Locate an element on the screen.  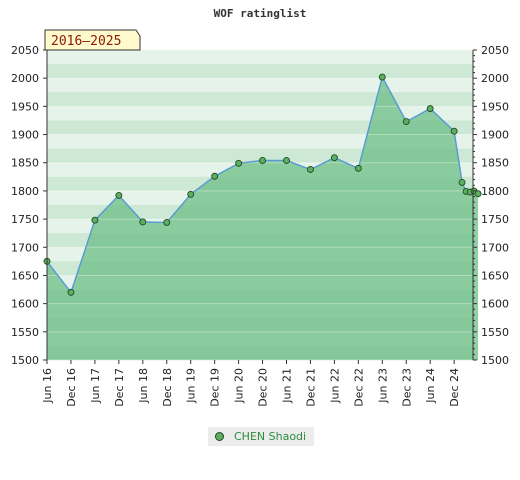
x-tick-label: Jun 21 is located at coordinates (287, 386).